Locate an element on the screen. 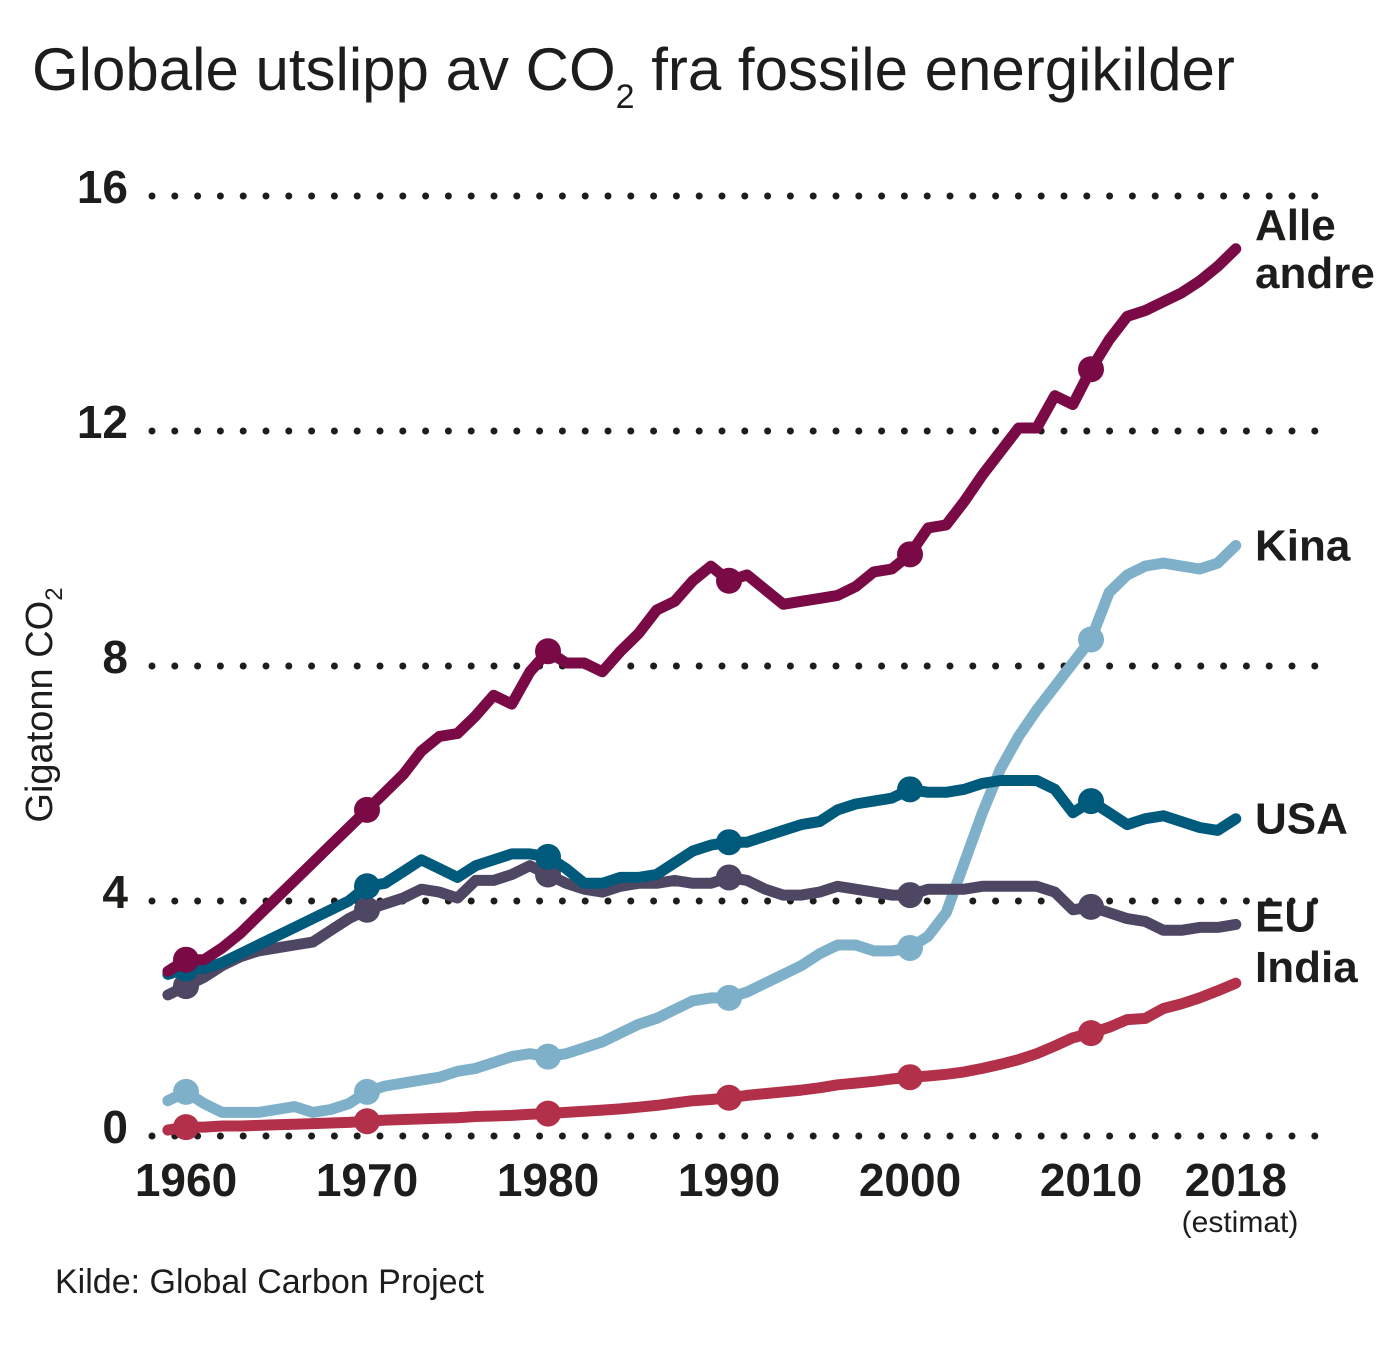 The image size is (1399, 1361). y-tick-label-16: 16 is located at coordinates (102, 187).